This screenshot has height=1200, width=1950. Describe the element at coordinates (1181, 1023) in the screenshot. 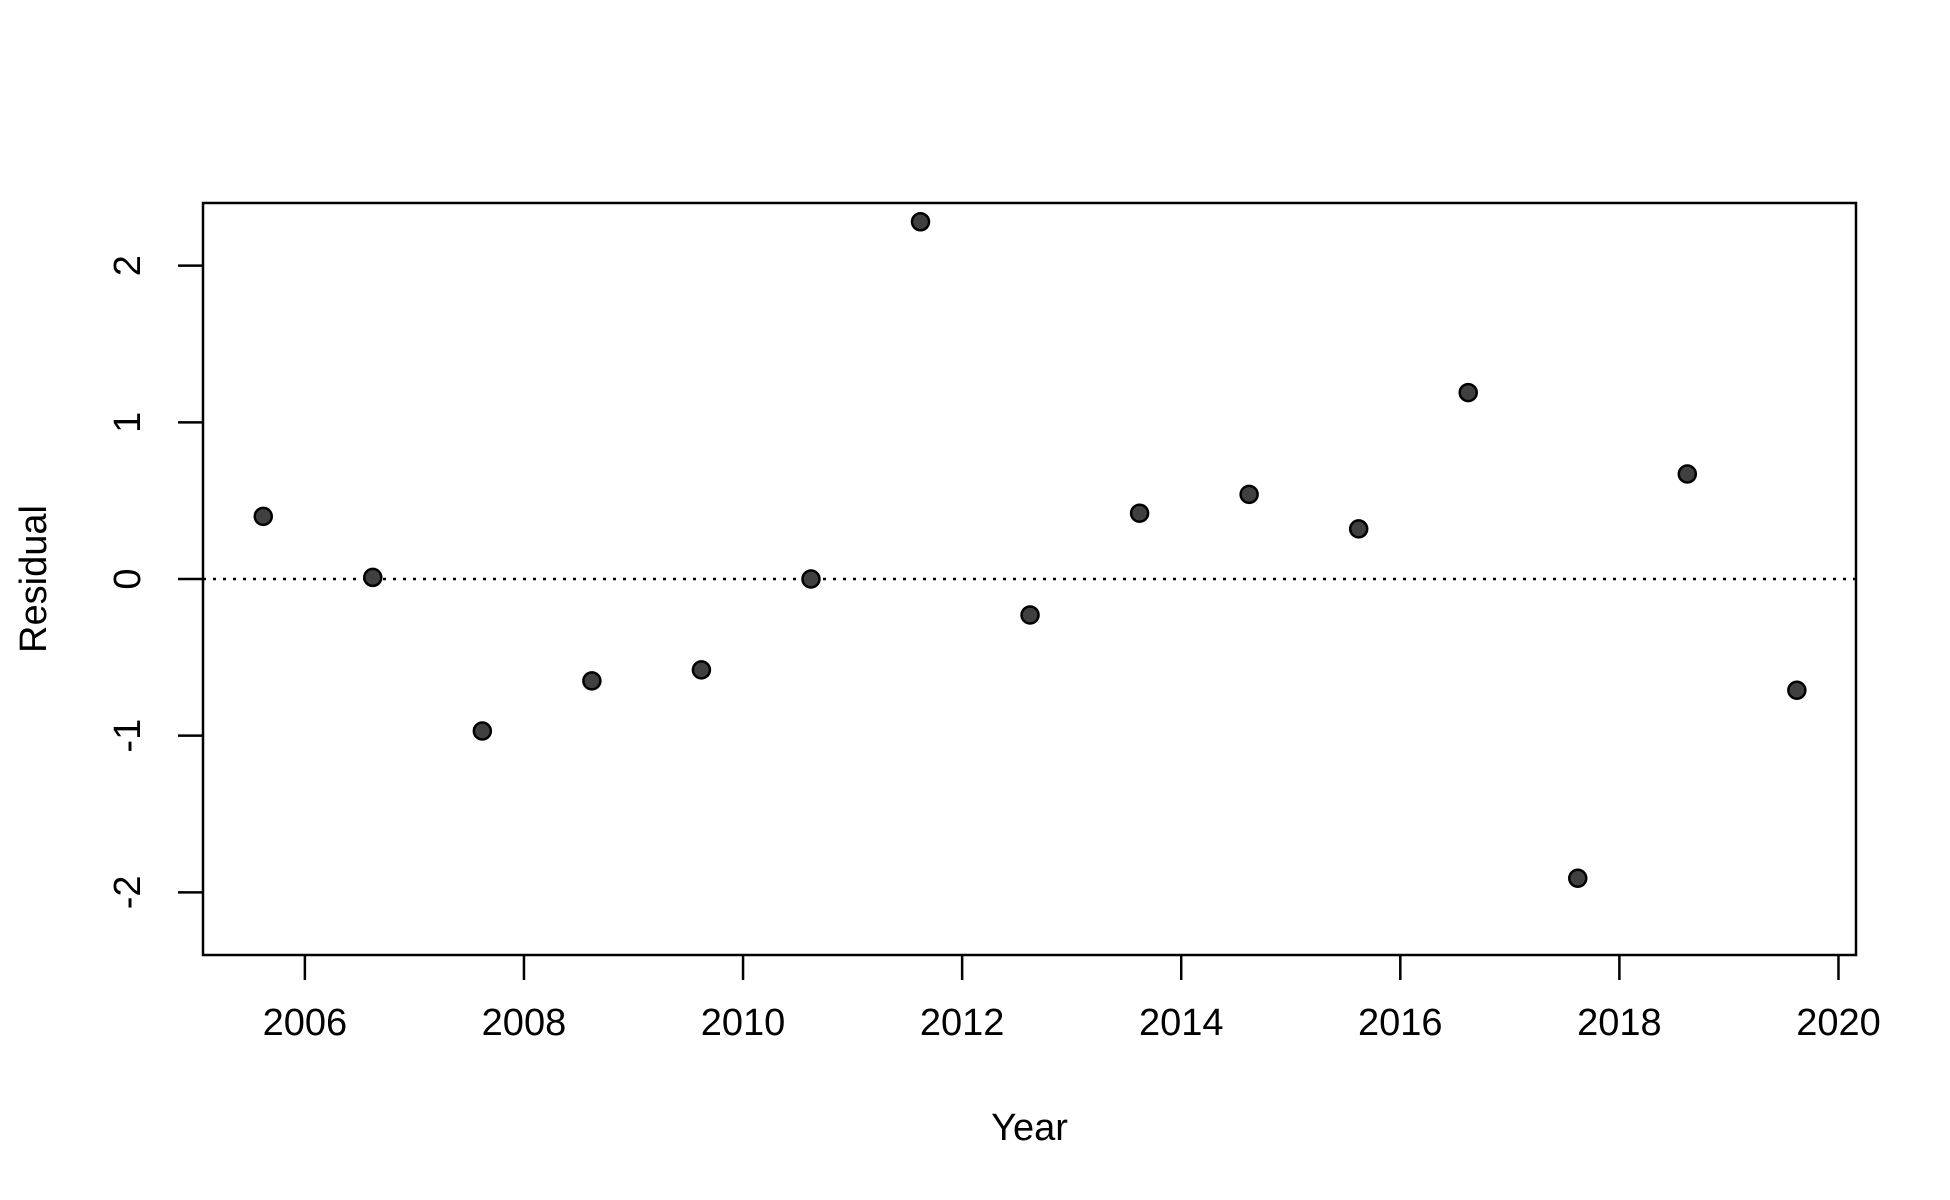

I see `x-tick-label: 2014` at that location.